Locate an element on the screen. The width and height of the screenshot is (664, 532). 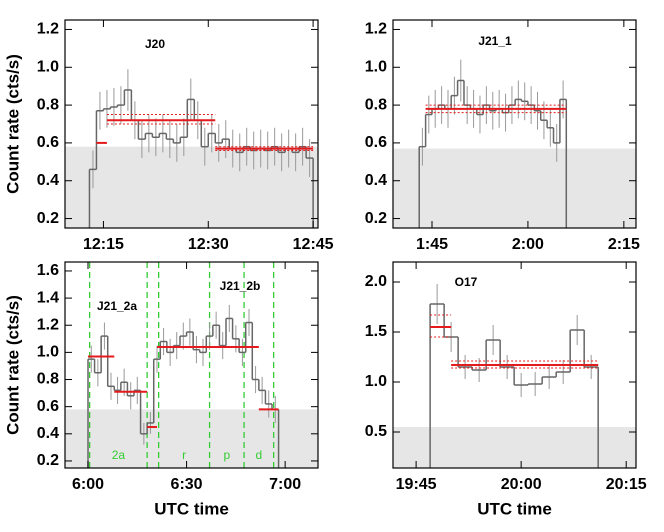
panel-label: J20 is located at coordinates (155, 44).